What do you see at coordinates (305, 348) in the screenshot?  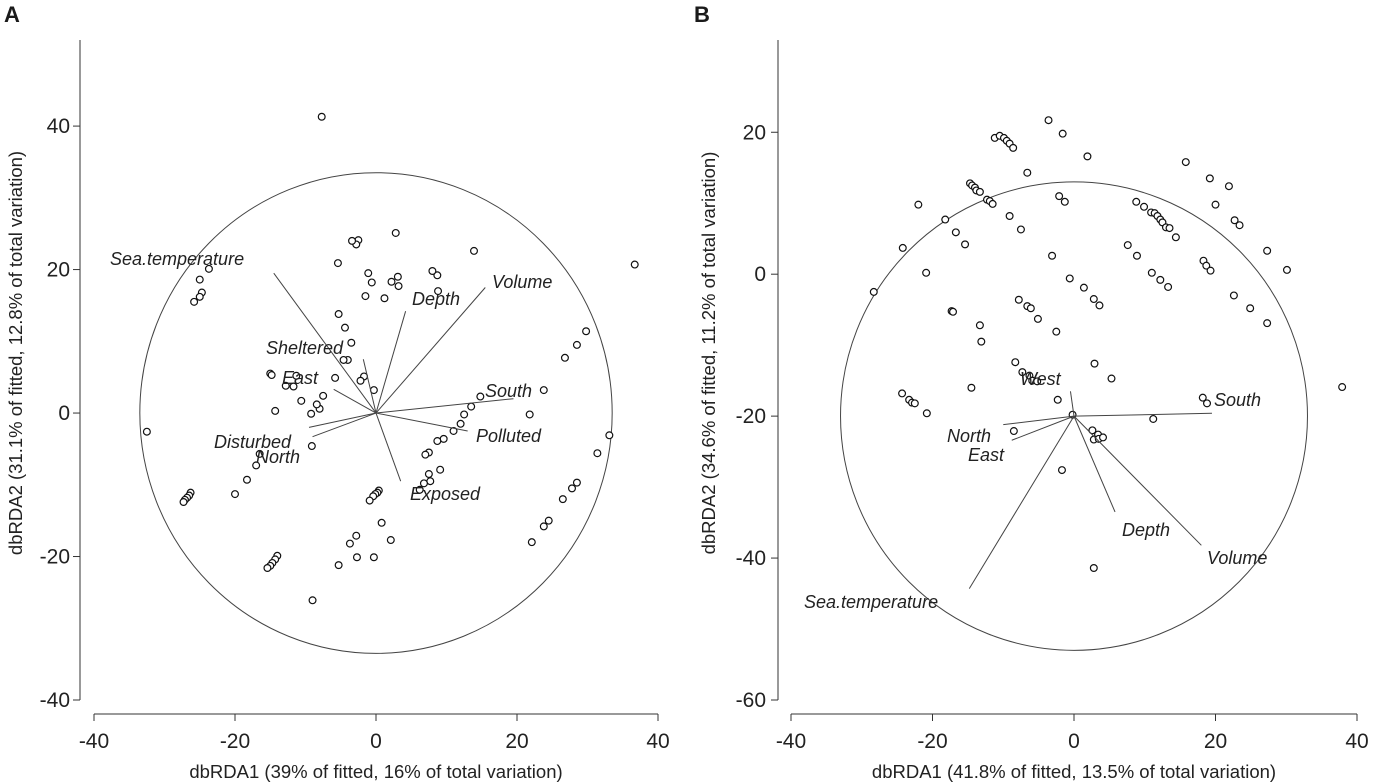 I see `panel-a-vector-label: Sheltered` at bounding box center [305, 348].